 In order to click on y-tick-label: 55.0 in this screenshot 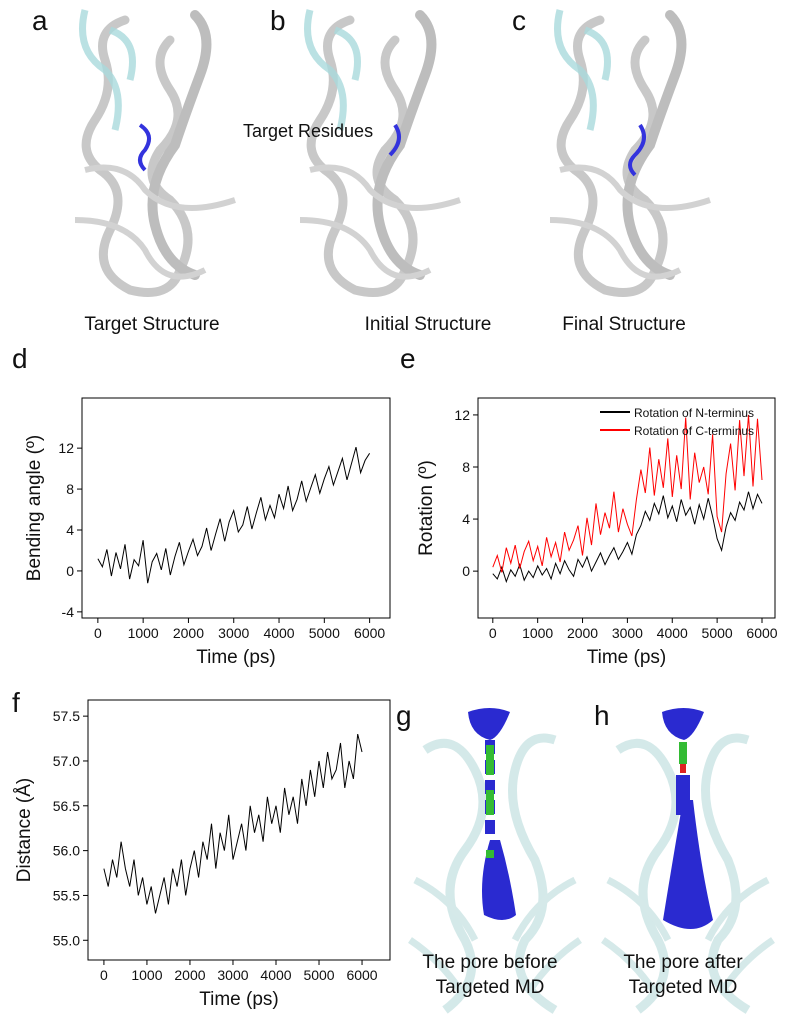, I will do `click(66, 940)`.